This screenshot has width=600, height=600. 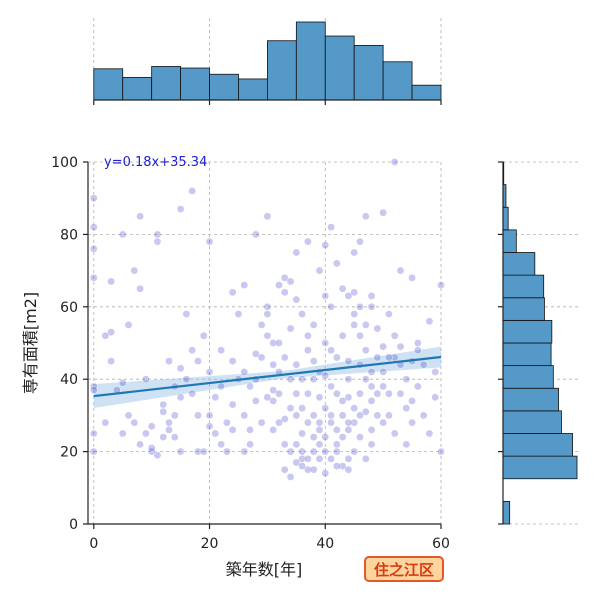 What do you see at coordinates (69, 235) in the screenshot?
I see `y-tick-label: 80` at bounding box center [69, 235].